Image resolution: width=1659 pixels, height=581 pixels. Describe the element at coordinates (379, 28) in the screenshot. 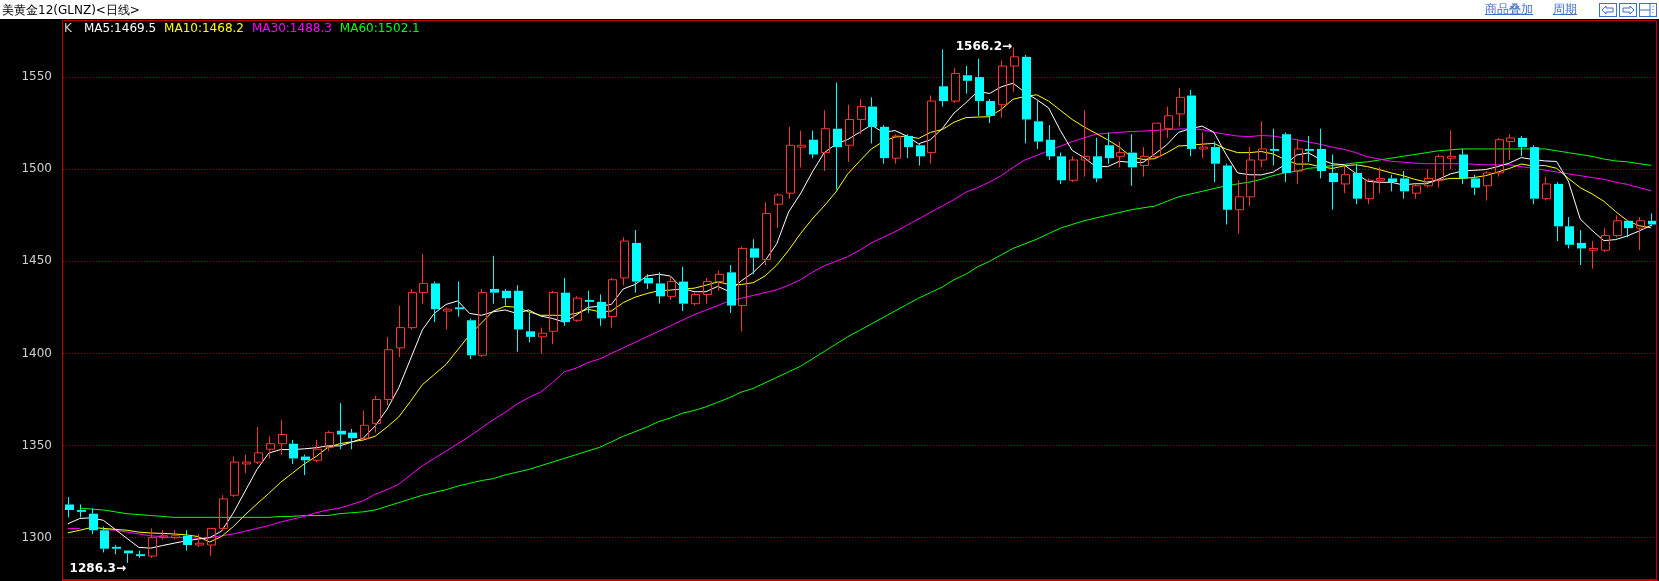

I see `text: MA60:1502.1` at that location.